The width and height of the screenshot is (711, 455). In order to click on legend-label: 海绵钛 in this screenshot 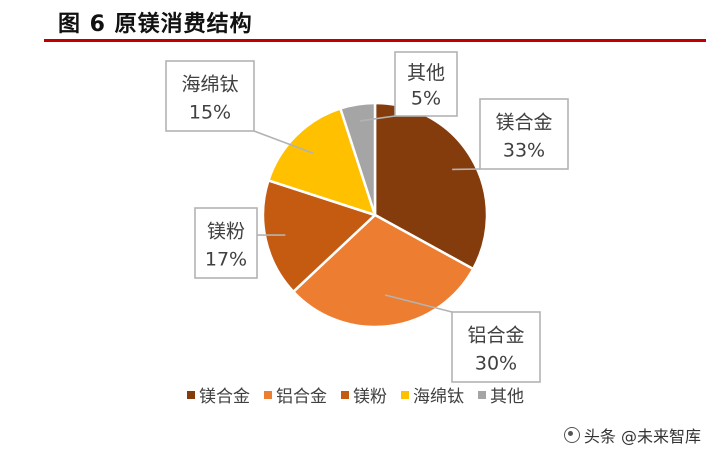, I will do `click(438, 397)`.